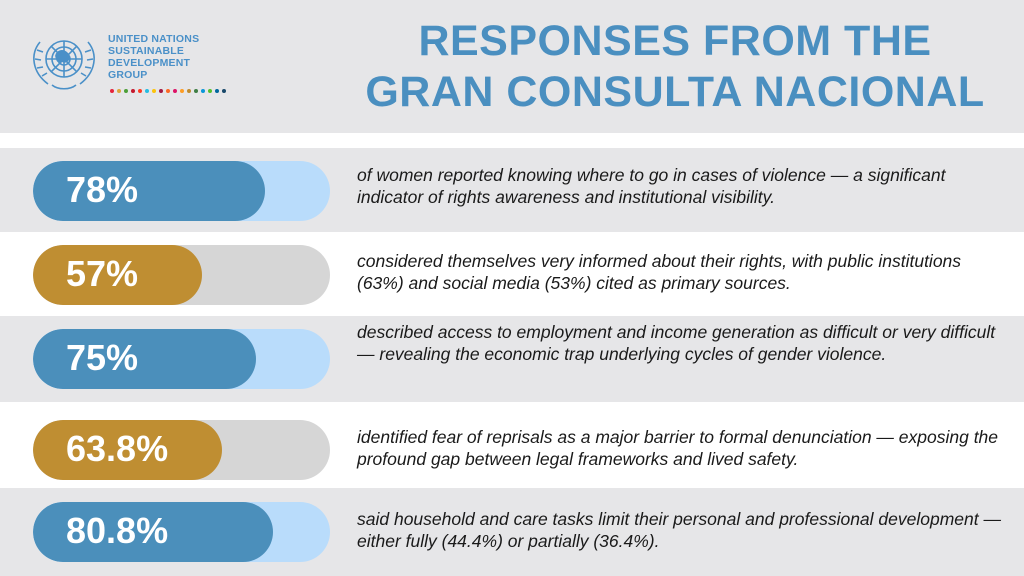 This screenshot has width=1024, height=576. Describe the element at coordinates (102, 273) in the screenshot. I see `percent-label: 57%` at that location.